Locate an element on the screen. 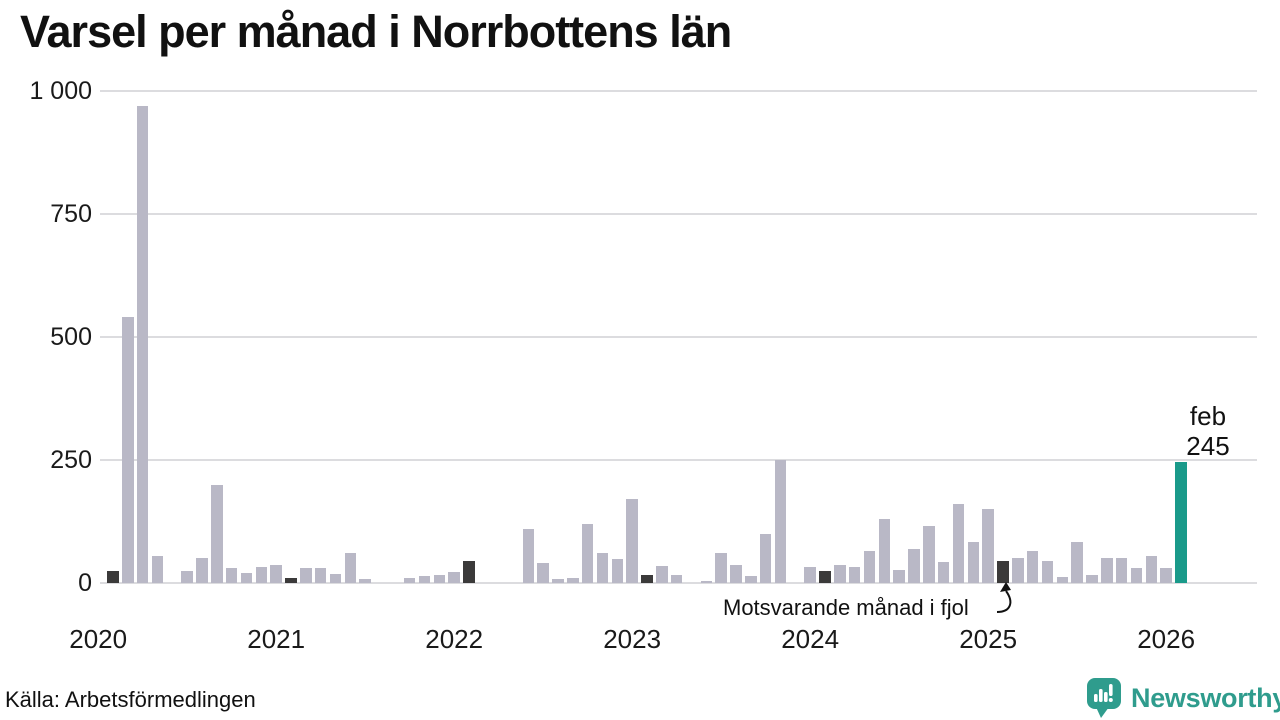  y-tick-label: 1 000 is located at coordinates (60, 91).